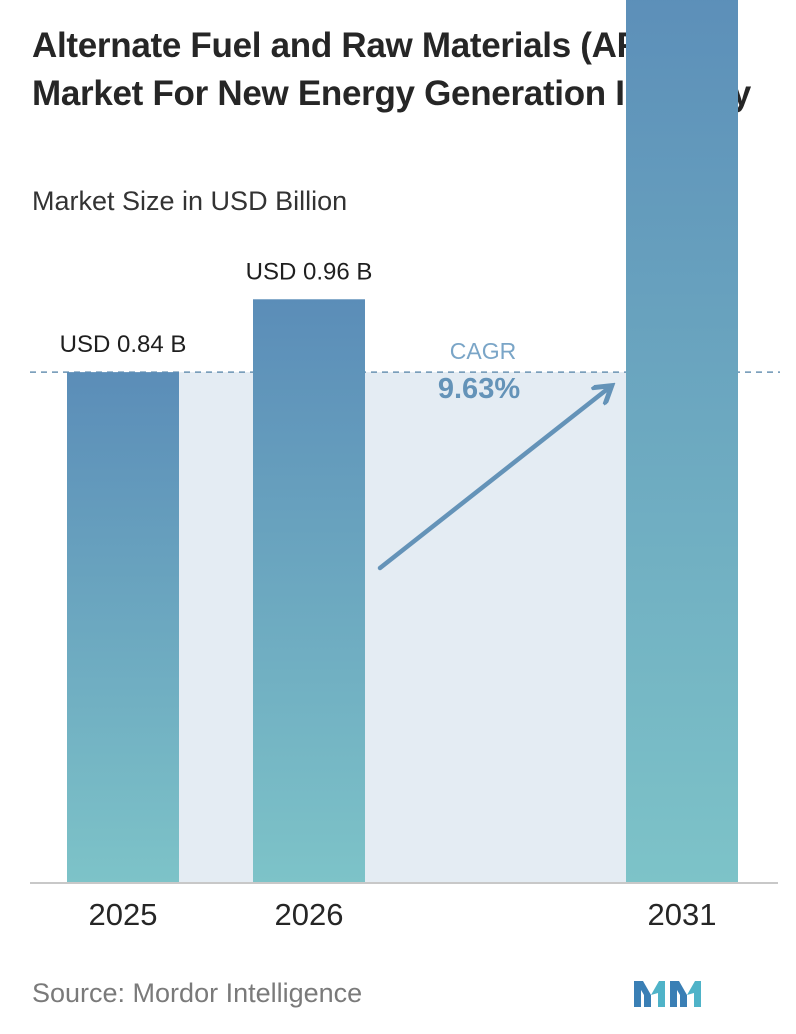 This screenshot has width=796, height=1034. Describe the element at coordinates (483, 351) in the screenshot. I see `cagr-label: CAGR` at that location.